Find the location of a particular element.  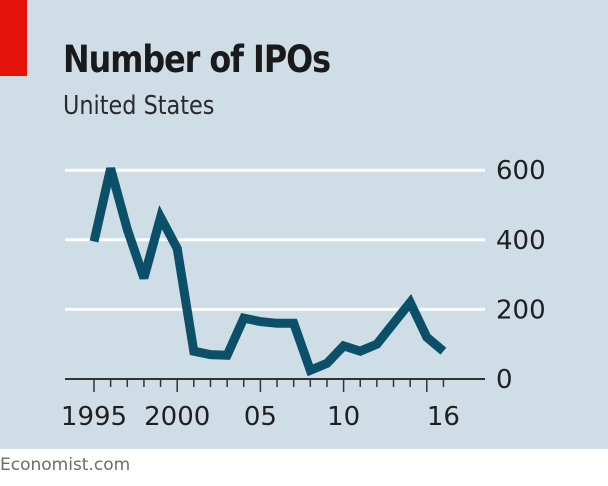

y-tick-label-600: 600 is located at coordinates (521, 171).